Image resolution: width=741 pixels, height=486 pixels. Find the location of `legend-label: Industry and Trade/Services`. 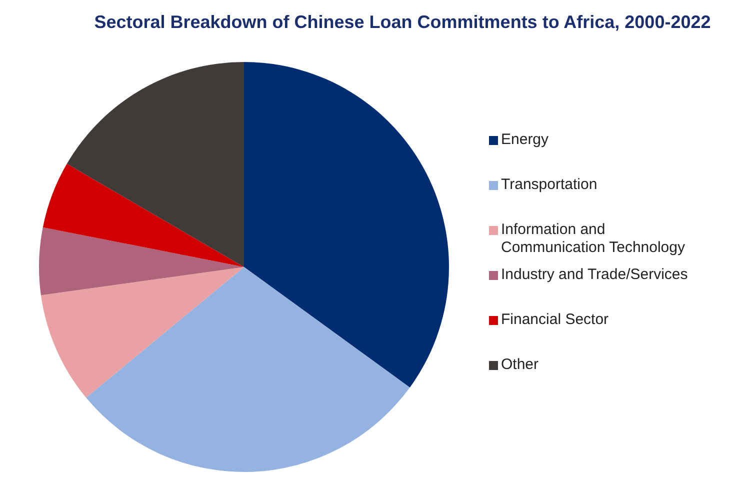

legend-label: Industry and Trade/Services is located at coordinates (594, 275).